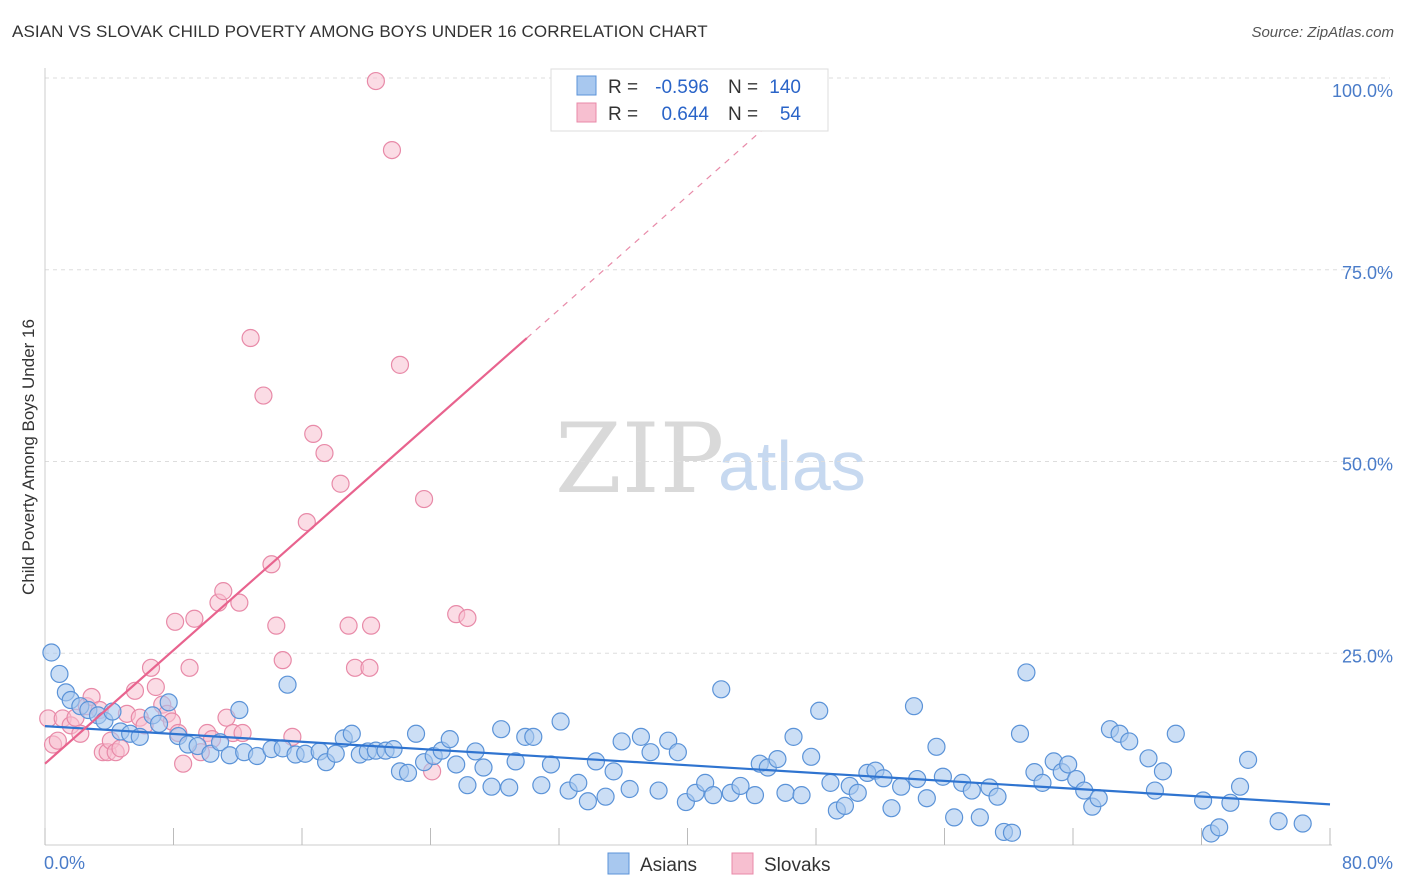 This screenshot has height=892, width=1406. I want to click on correlation-legend: R = -0.596 N = 140 R = 0.644 N = 54, so click(689, 100).